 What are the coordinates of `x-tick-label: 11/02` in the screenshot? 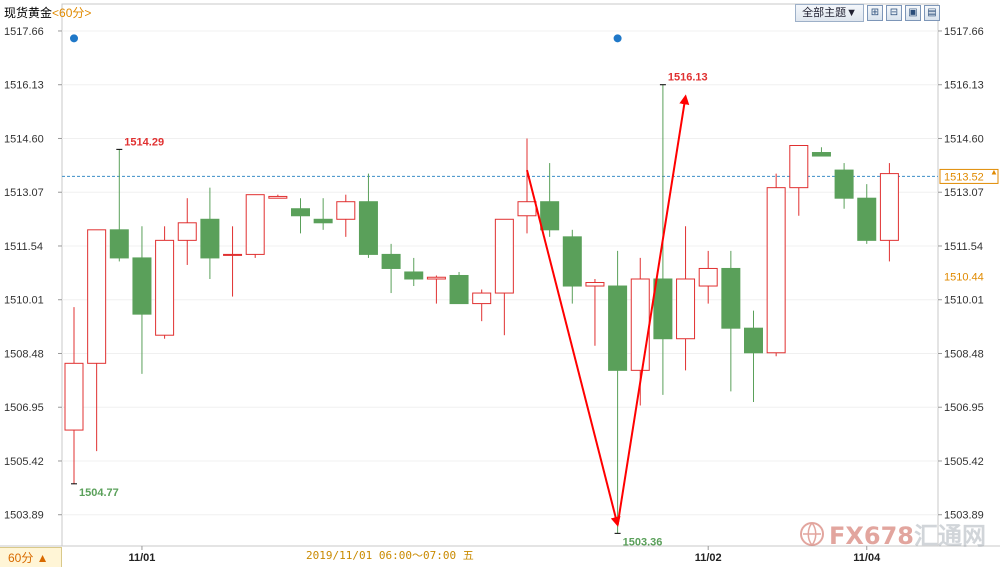 It's located at (708, 558).